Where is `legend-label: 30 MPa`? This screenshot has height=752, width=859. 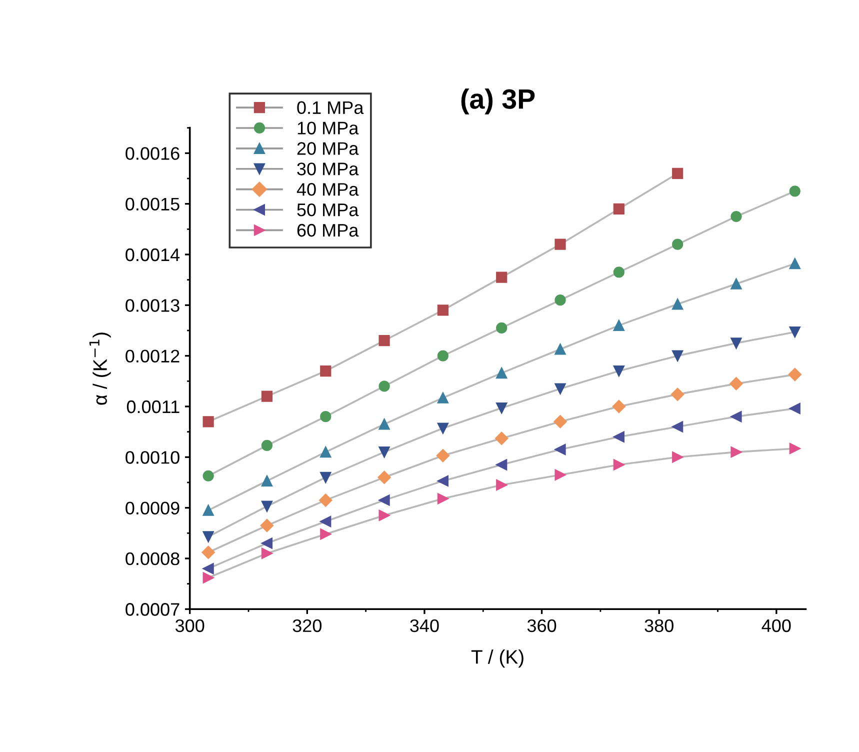 legend-label: 30 MPa is located at coordinates (328, 169).